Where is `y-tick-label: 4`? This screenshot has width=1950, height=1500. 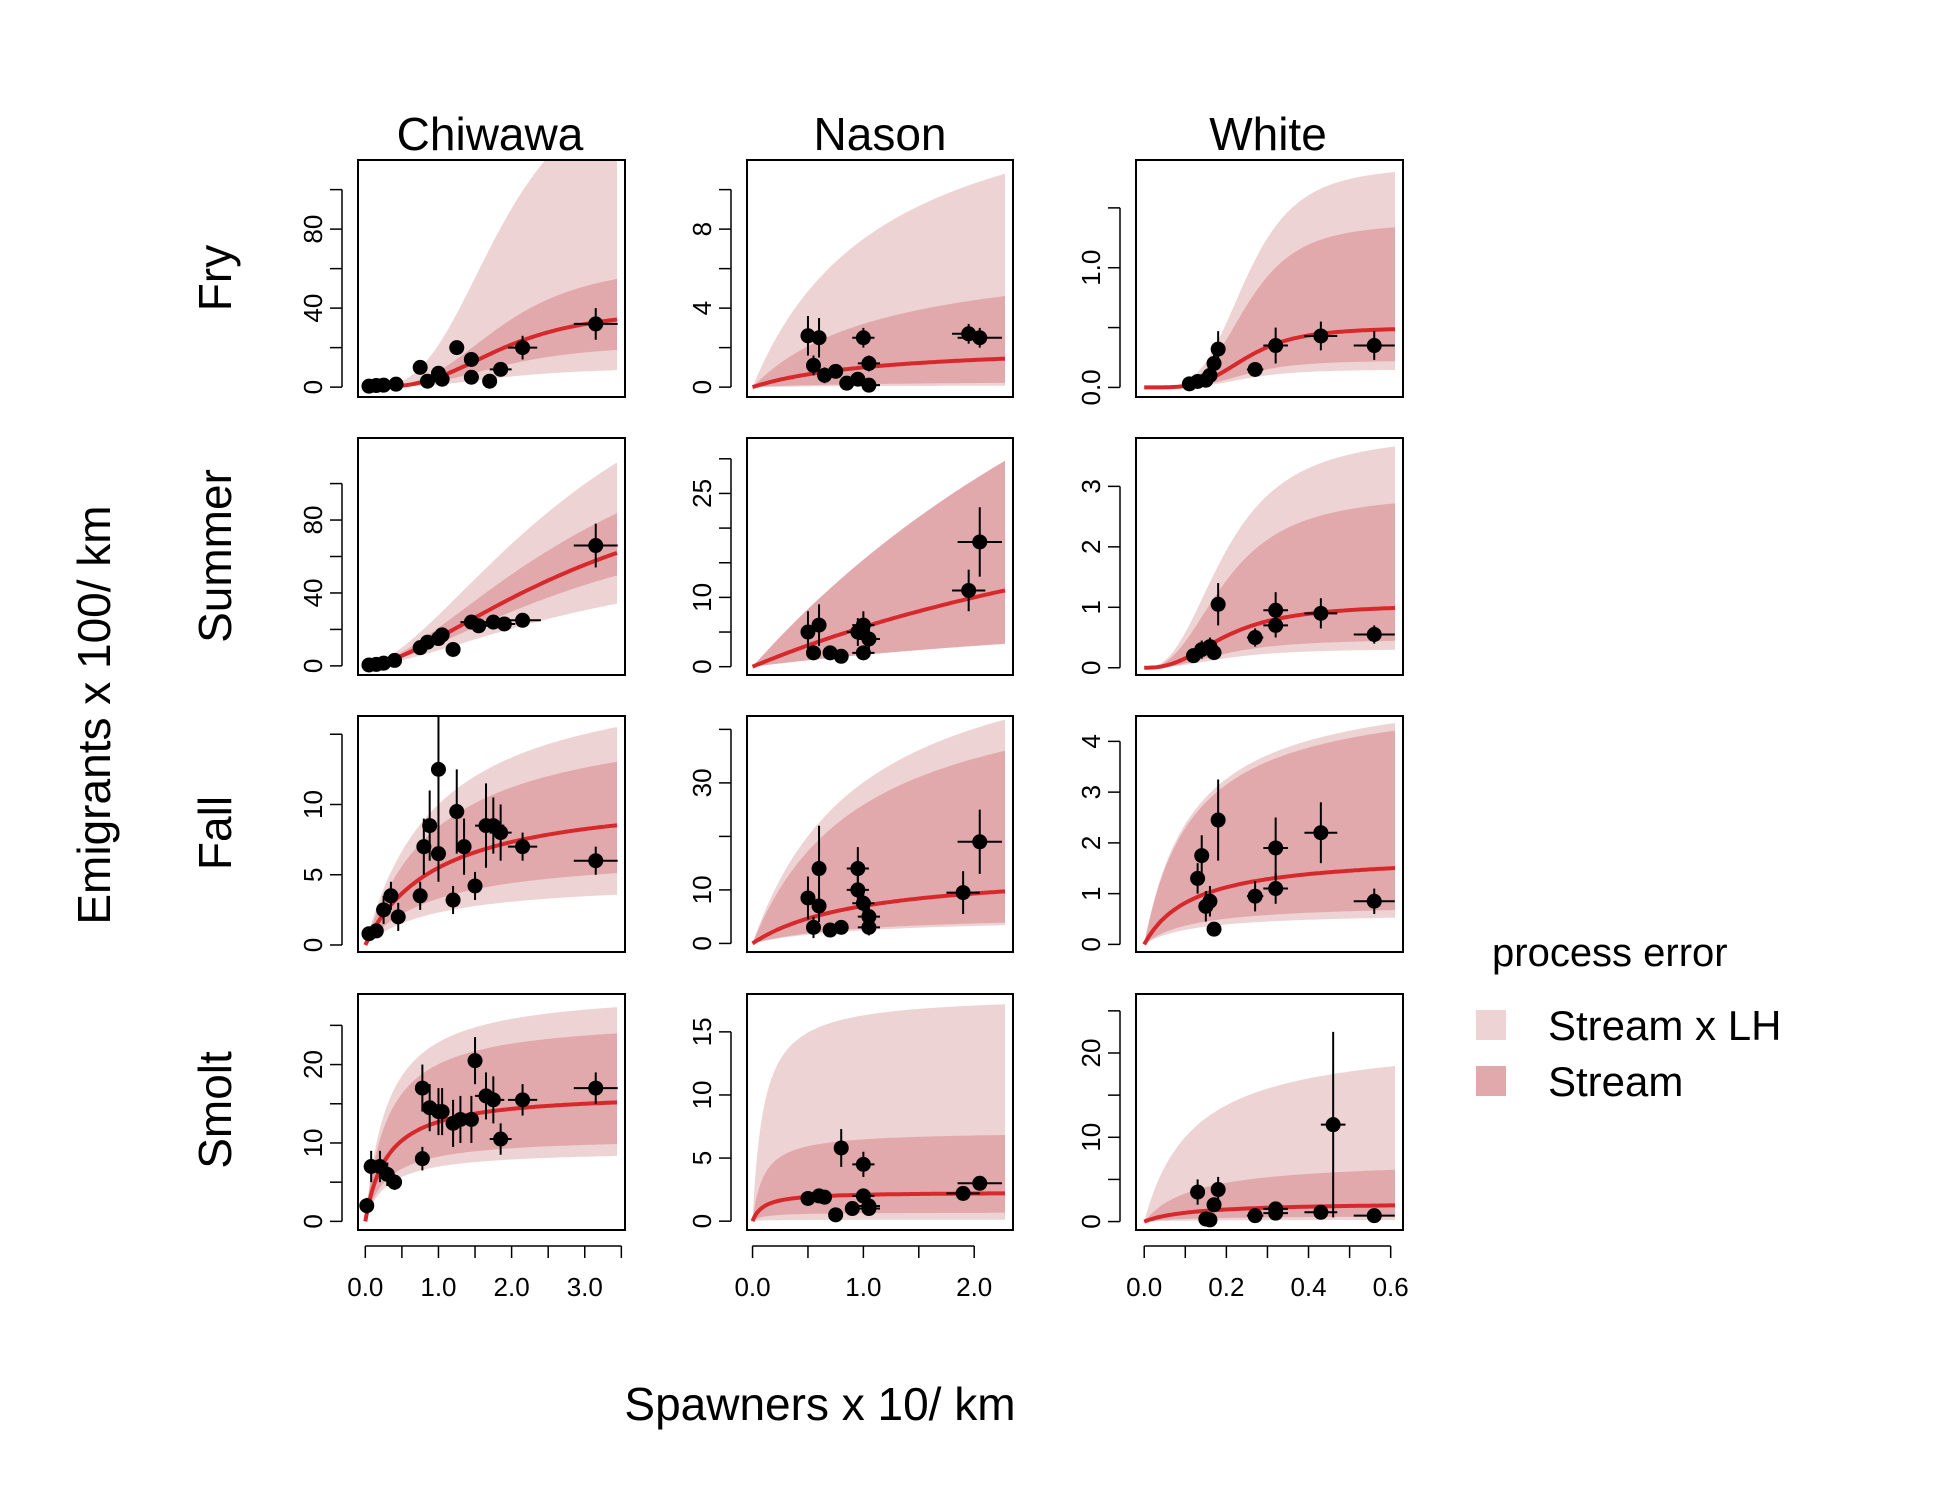
y-tick-label: 4 is located at coordinates (1091, 741).